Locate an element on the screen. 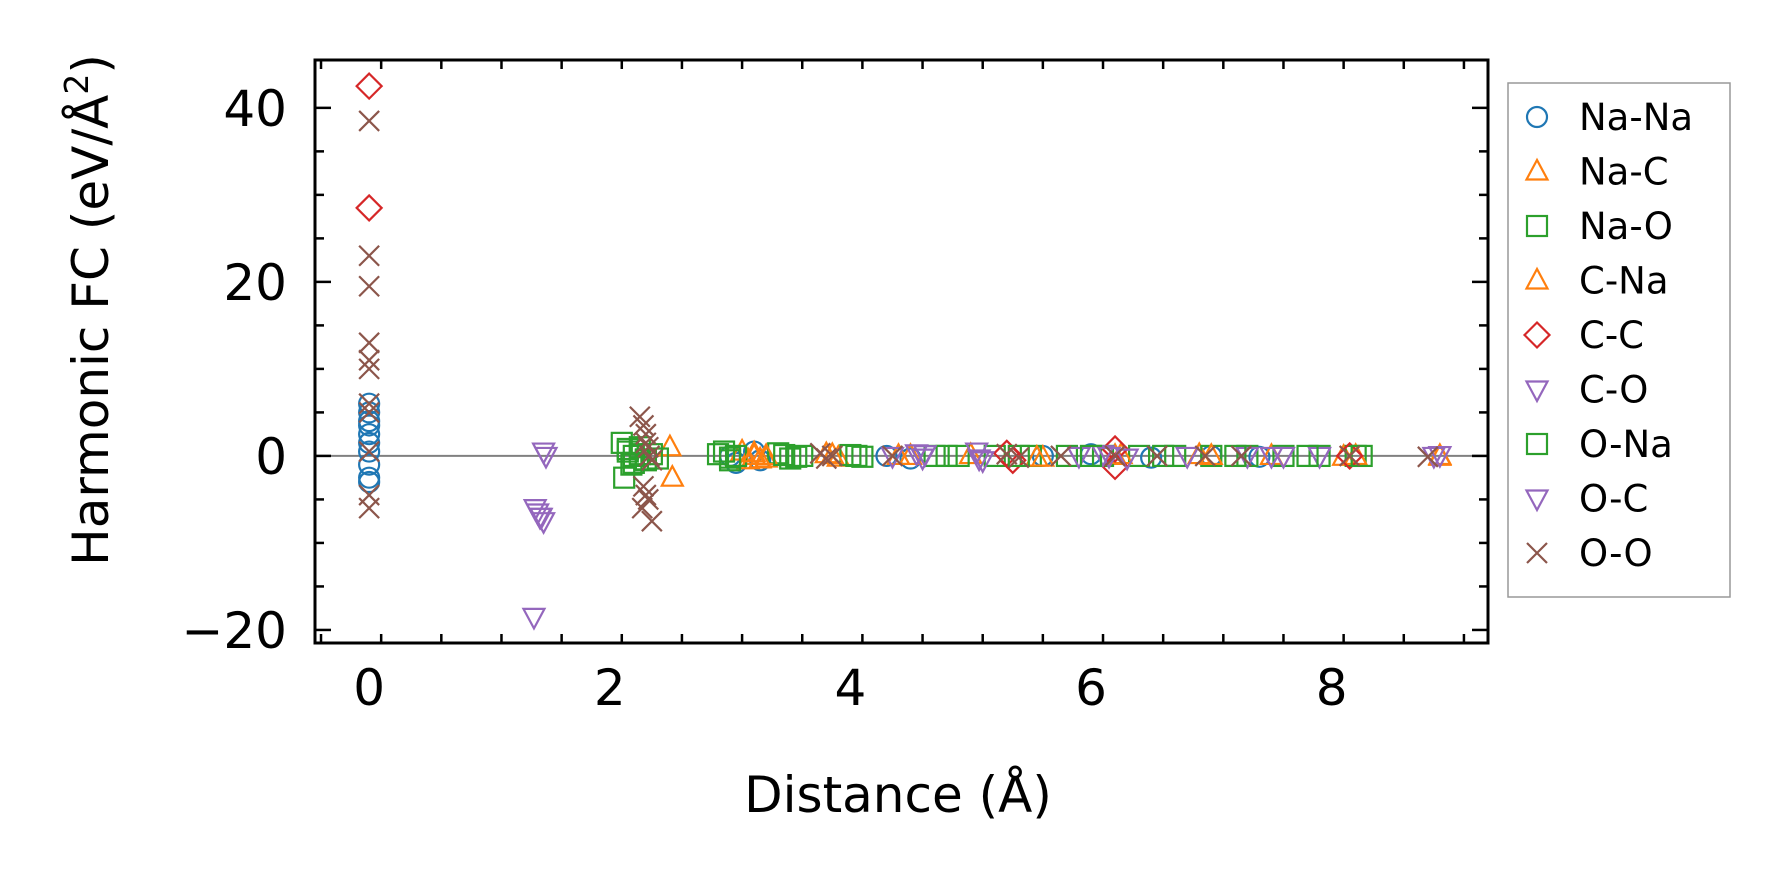 The width and height of the screenshot is (1774, 883). x-tick-label: 8 is located at coordinates (1332, 688).